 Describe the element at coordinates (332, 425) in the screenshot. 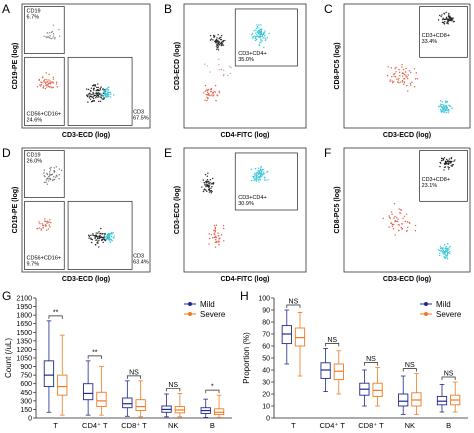

I see `x-tick-label: CD4⁺ T` at that location.